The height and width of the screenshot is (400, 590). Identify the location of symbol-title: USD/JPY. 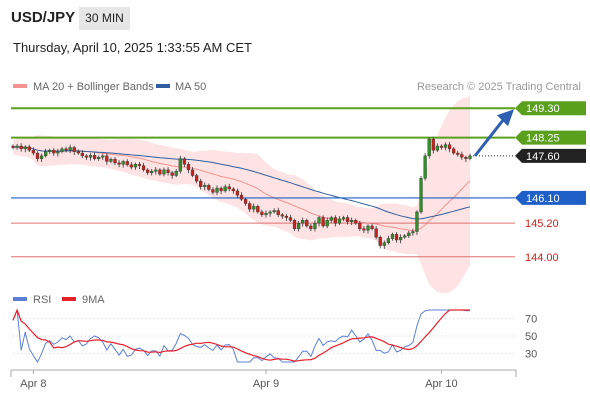
(43, 17).